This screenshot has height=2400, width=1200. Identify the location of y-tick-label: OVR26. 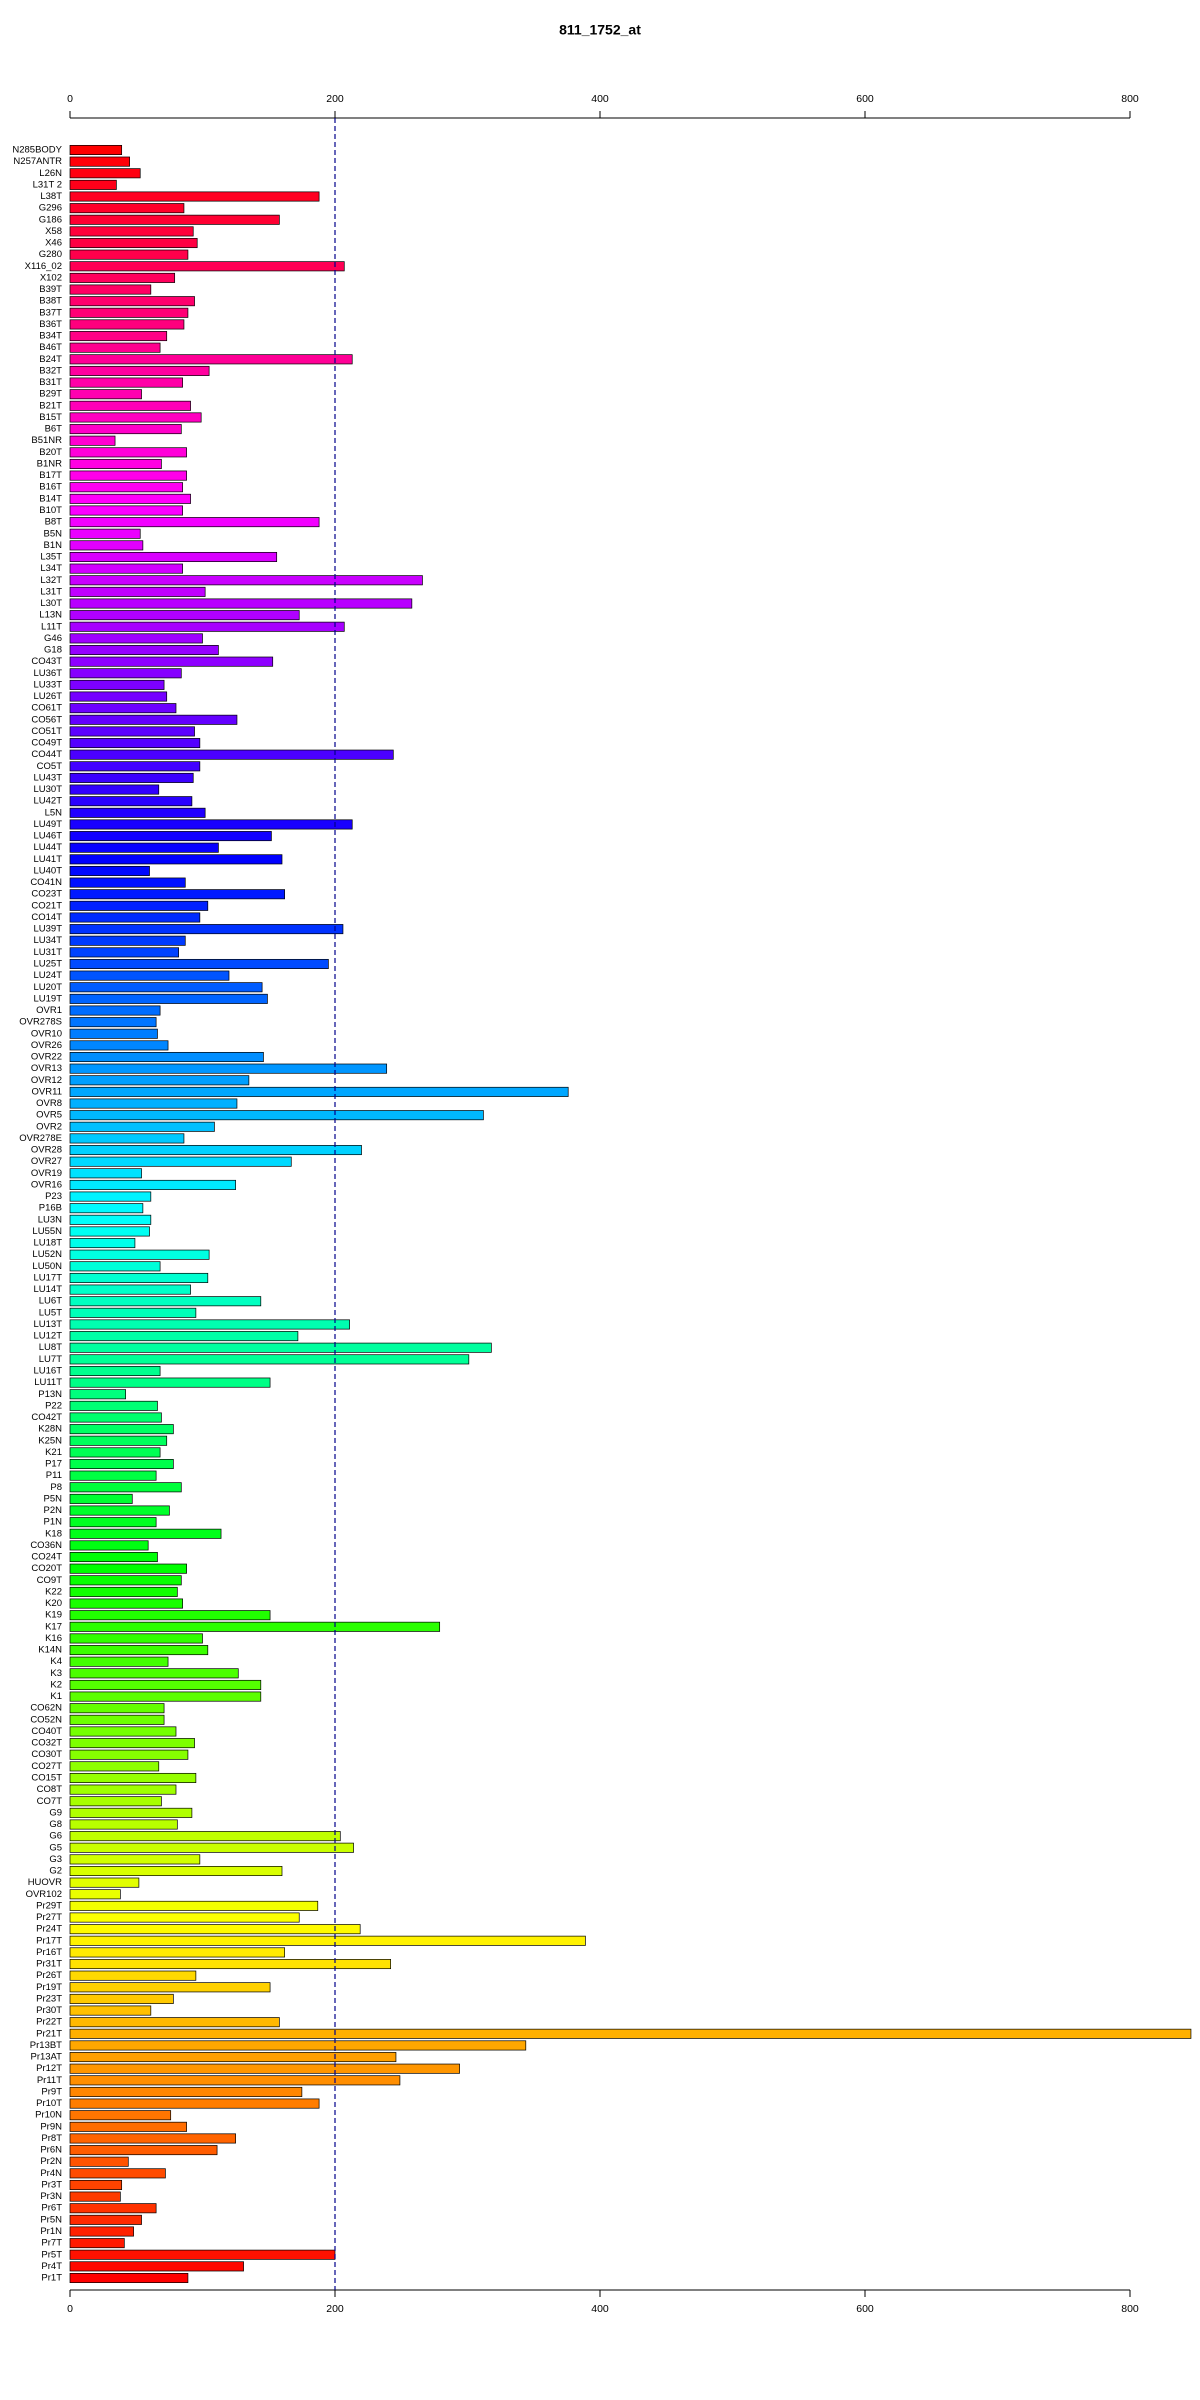
(46, 1045).